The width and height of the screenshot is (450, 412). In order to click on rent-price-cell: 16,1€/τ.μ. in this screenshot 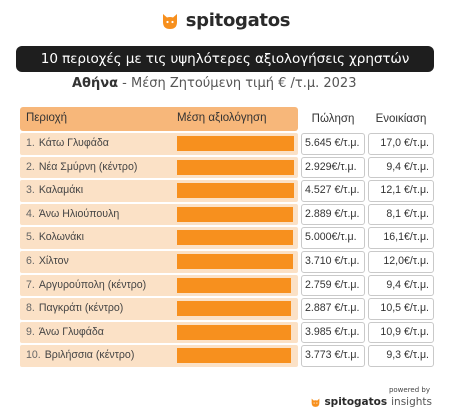, I will do `click(401, 238)`.